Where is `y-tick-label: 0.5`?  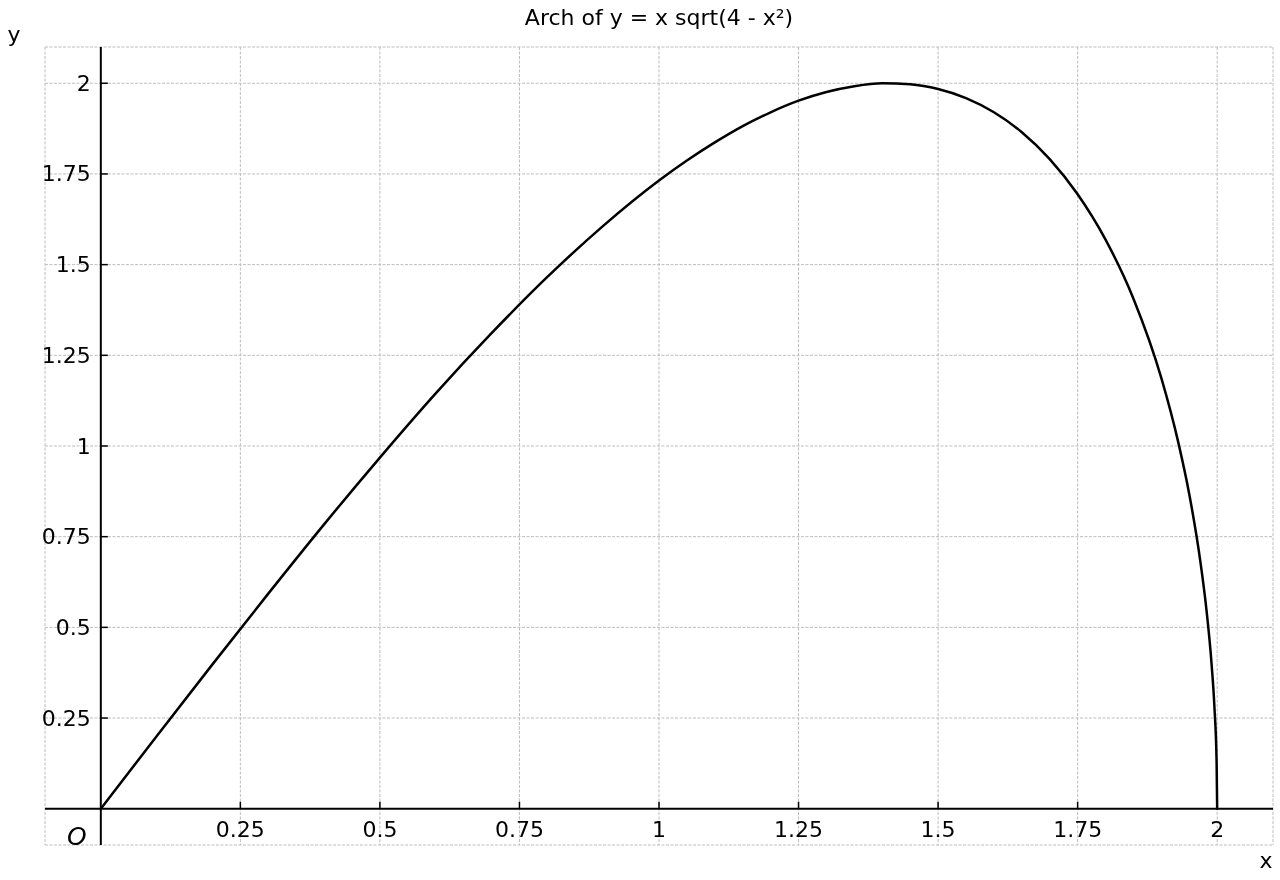 y-tick-label: 0.5 is located at coordinates (73, 627).